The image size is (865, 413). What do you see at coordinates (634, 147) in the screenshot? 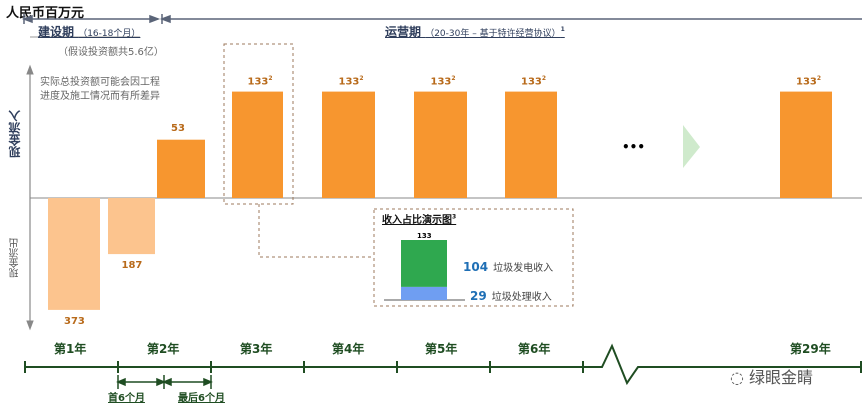
I see `ellipsis: •••` at bounding box center [634, 147].